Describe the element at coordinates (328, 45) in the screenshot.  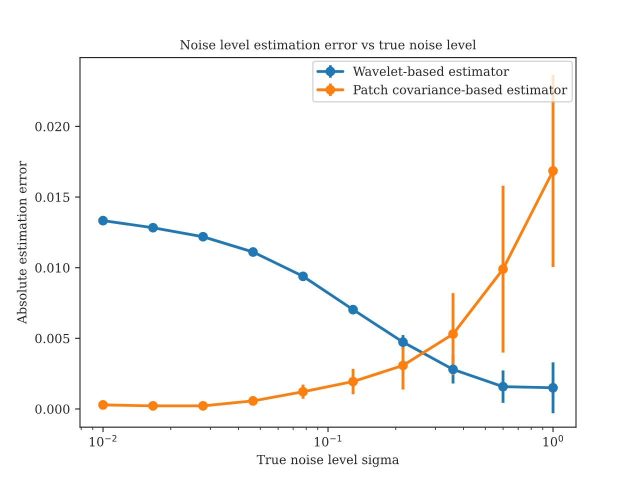
I see `chart-title: Noise level estimation error vs true noise level` at that location.